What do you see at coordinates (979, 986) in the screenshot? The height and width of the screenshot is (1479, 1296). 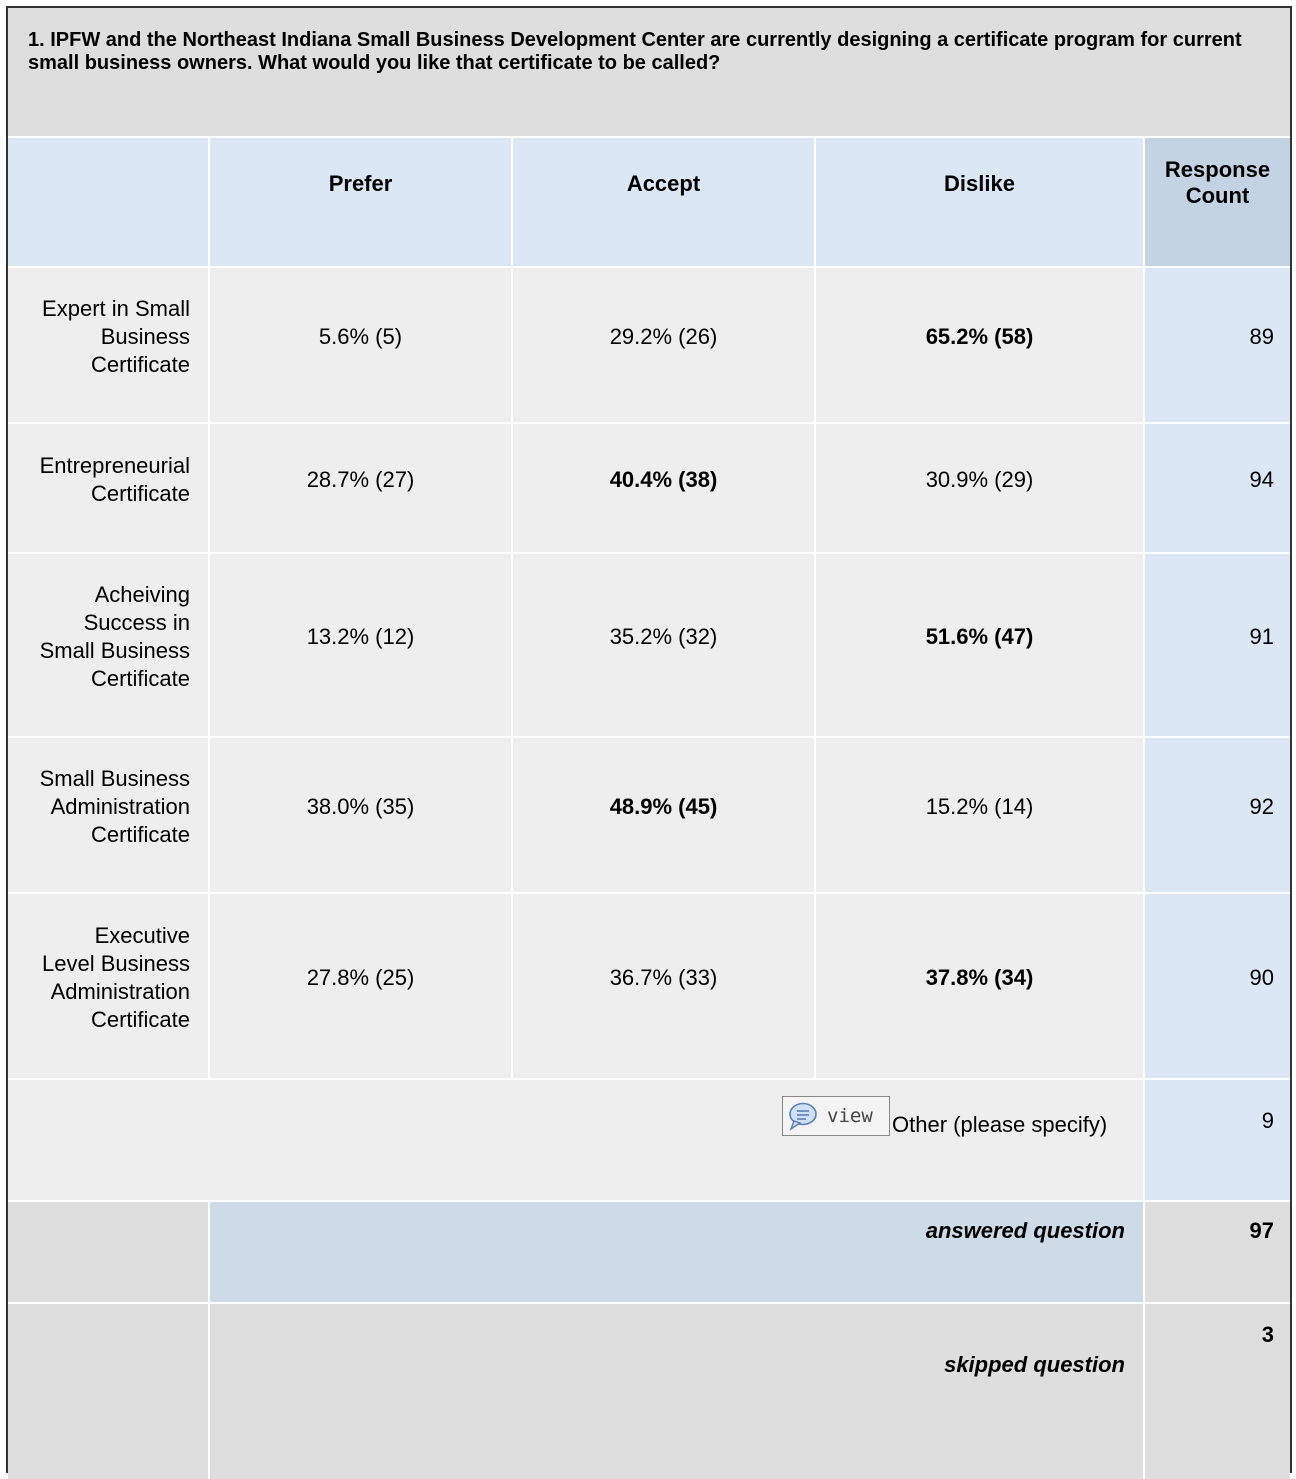 I see `cell-dislike: 37.8% (34)` at bounding box center [979, 986].